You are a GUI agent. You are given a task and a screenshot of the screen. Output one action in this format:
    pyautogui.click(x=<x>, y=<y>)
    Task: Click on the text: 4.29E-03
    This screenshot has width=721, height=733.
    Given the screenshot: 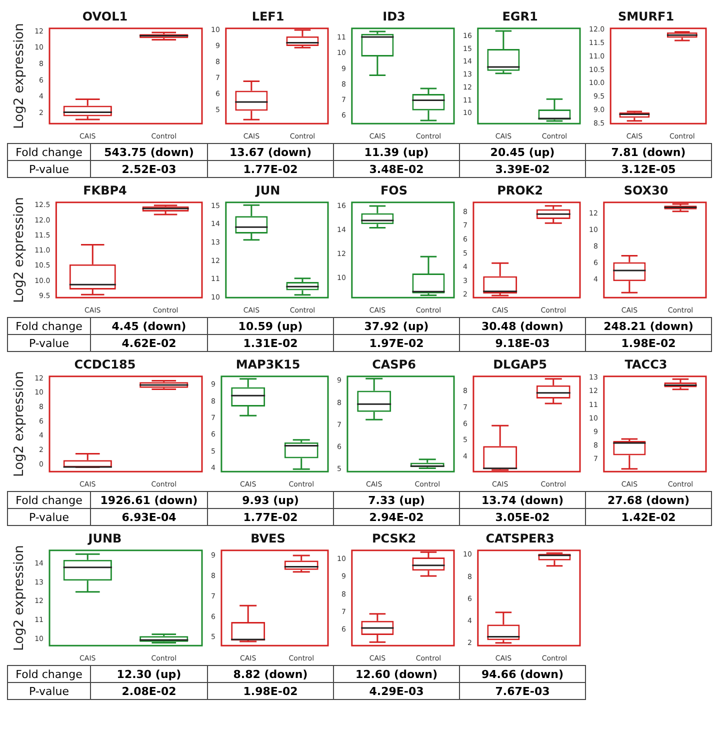 What is the action you would take?
    pyautogui.click(x=396, y=691)
    